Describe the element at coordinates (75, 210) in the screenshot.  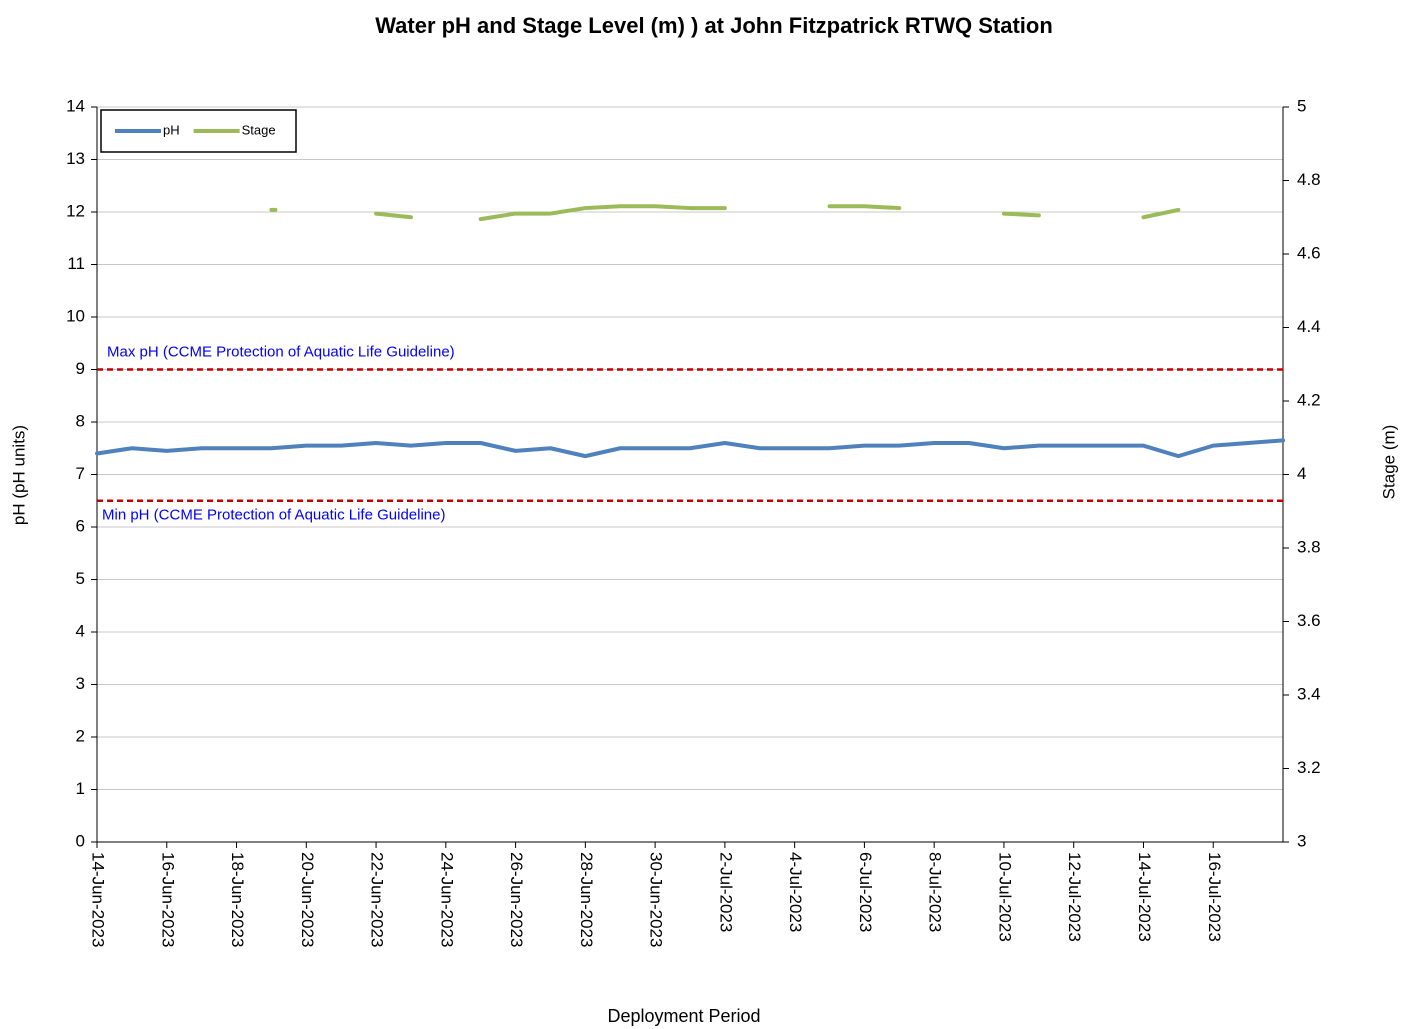
I see `y-tick-label: 12` at that location.